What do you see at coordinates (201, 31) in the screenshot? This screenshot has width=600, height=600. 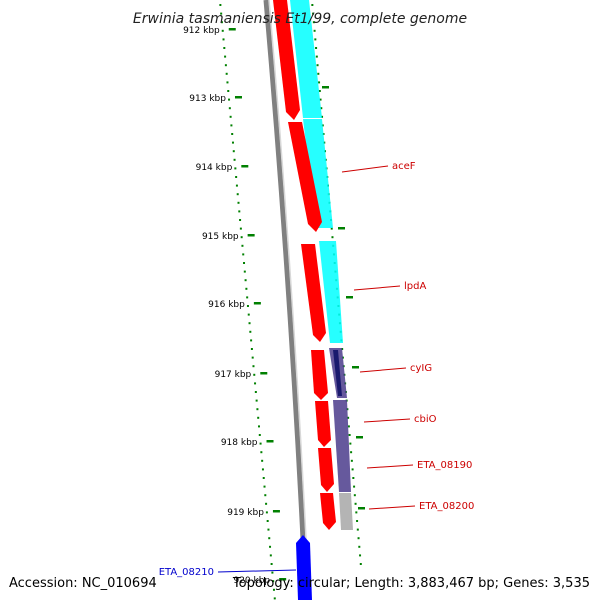 I see `tick-label: 912 kbp` at bounding box center [201, 31].